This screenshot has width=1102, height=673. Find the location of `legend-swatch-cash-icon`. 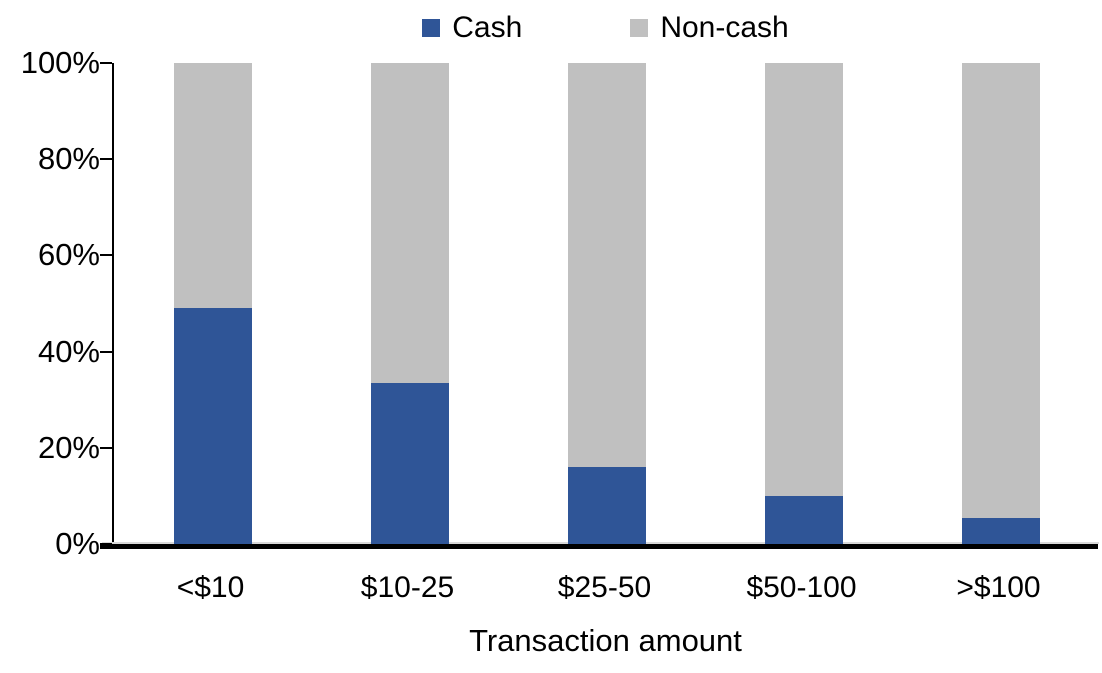

legend-swatch-cash-icon is located at coordinates (431, 28).